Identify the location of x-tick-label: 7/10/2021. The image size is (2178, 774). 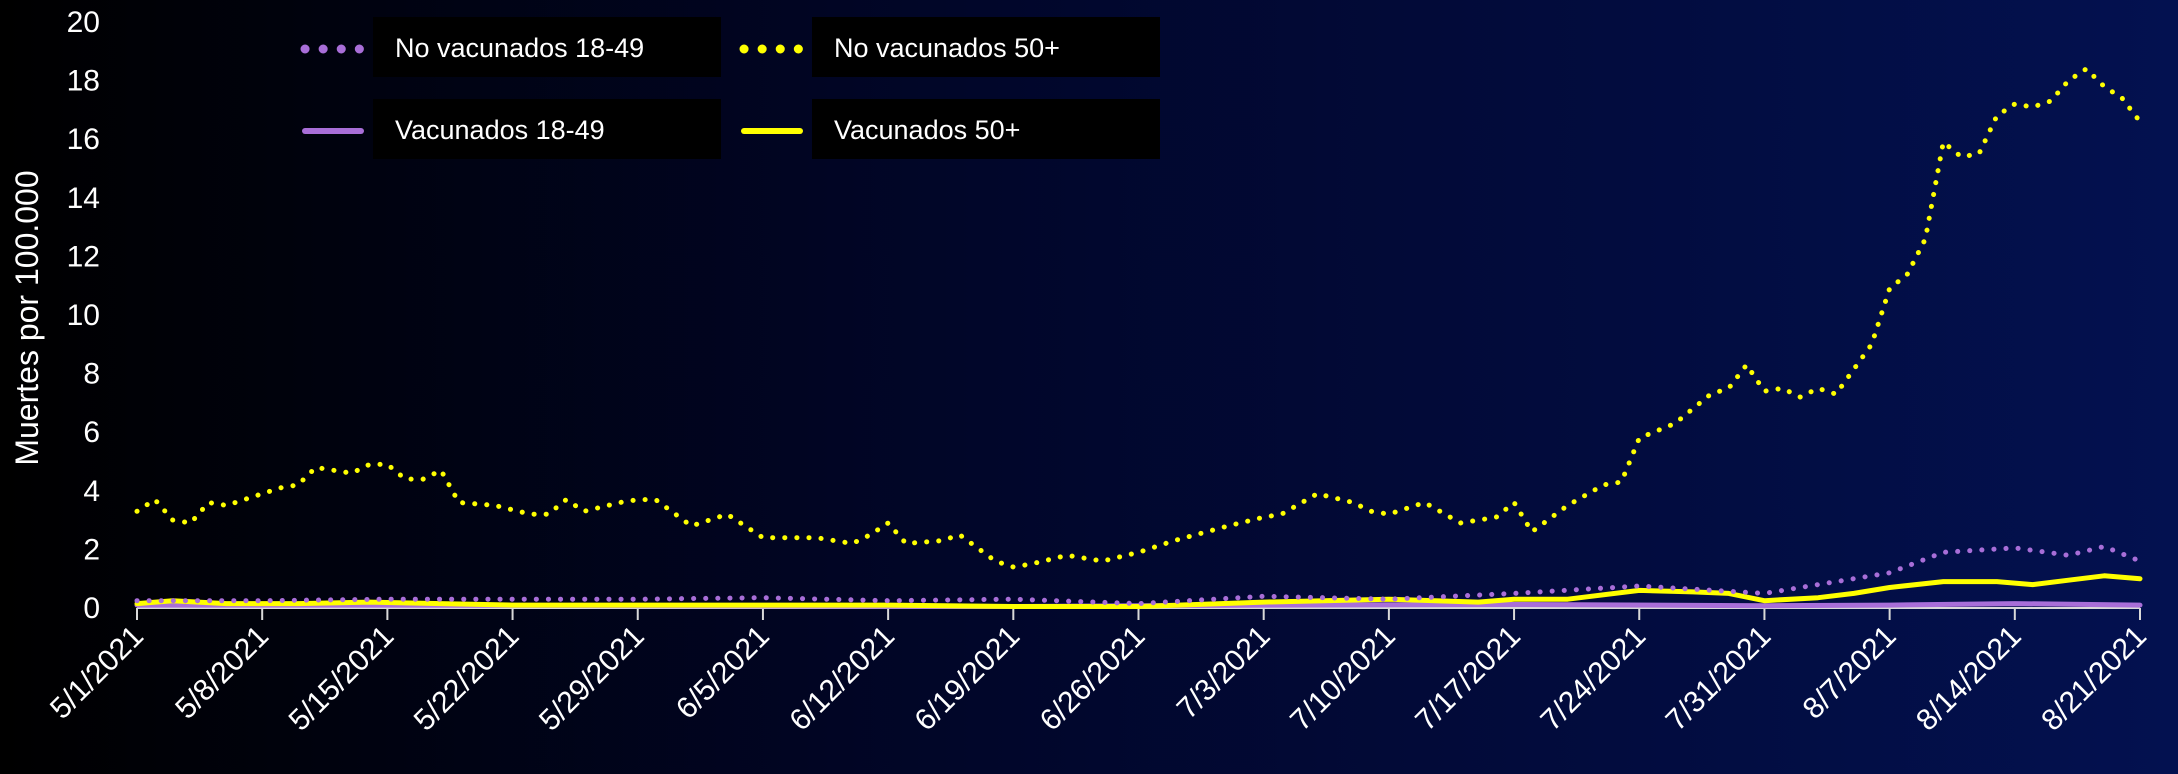
(1343, 679).